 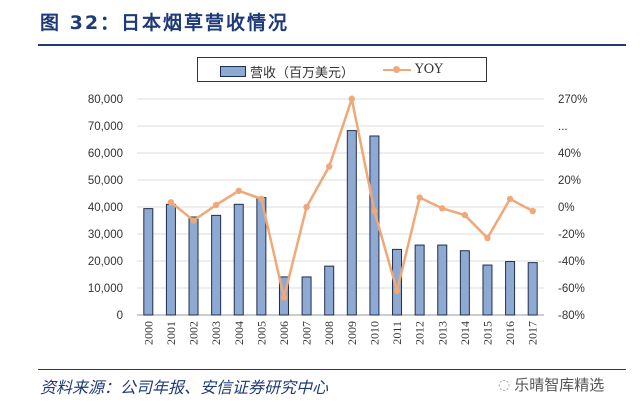 What do you see at coordinates (193, 266) in the screenshot?
I see `bar-2002` at bounding box center [193, 266].